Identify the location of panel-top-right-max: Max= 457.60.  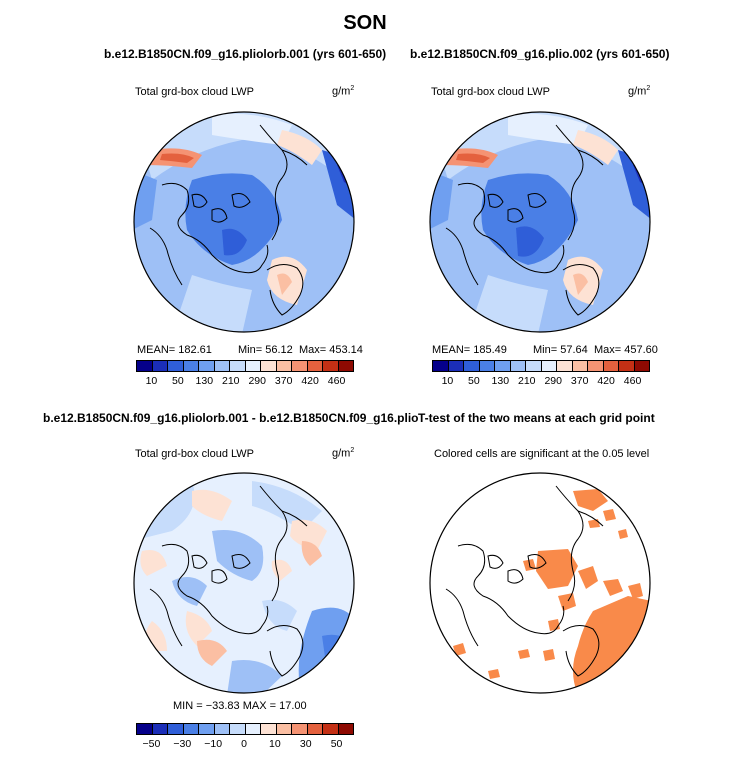
(626, 350).